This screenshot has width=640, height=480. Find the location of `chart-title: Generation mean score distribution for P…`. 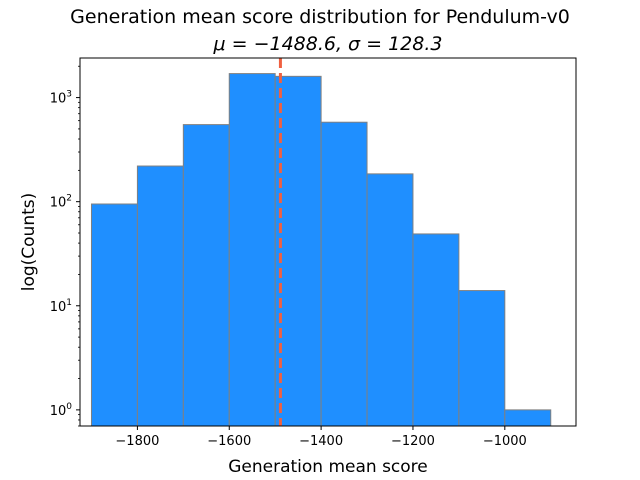

chart-title: Generation mean score distribution for P… is located at coordinates (320, 17).